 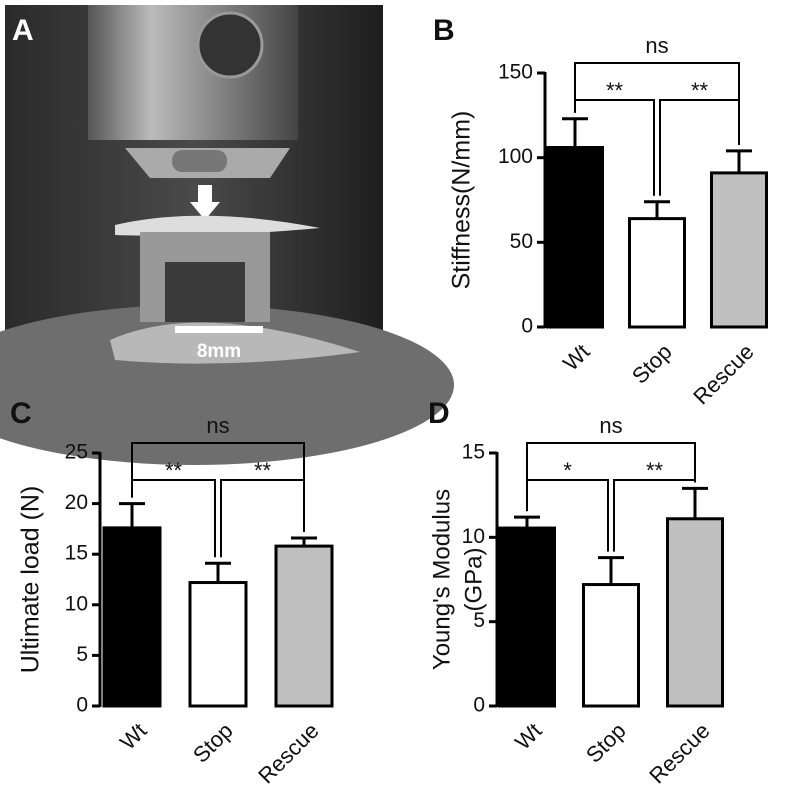 What do you see at coordinates (205, 292) in the screenshot?
I see `fixture-gap` at bounding box center [205, 292].